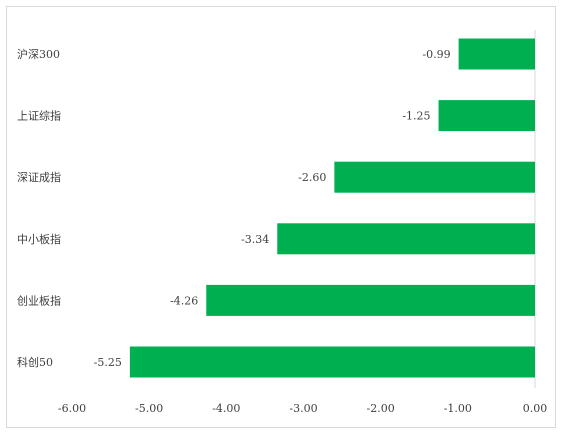 The image size is (562, 435). I want to click on x-tick-label: -6.00, so click(72, 408).